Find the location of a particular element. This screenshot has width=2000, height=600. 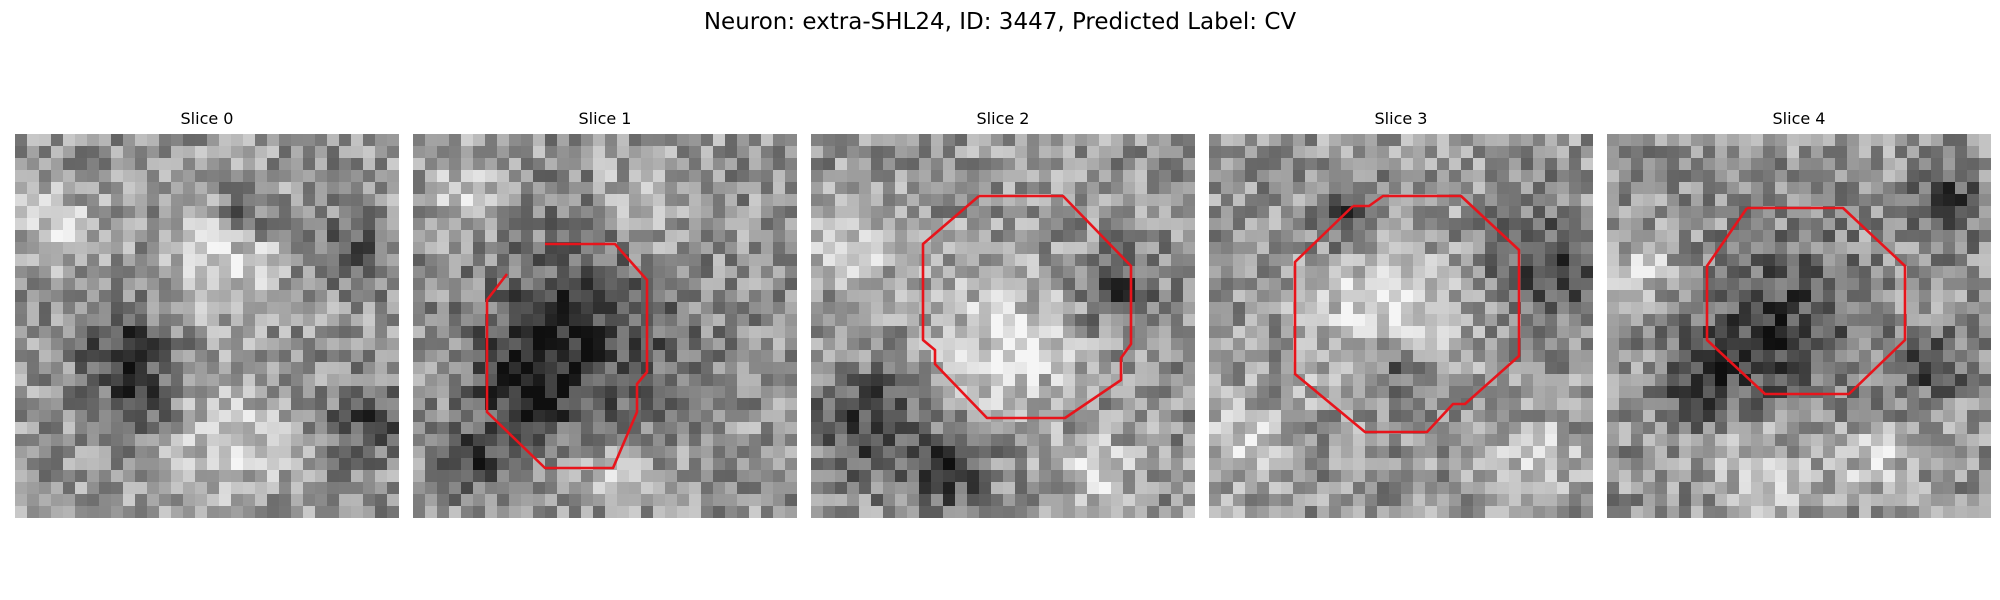

slice-title-3: Slice 3 is located at coordinates (1401, 118).